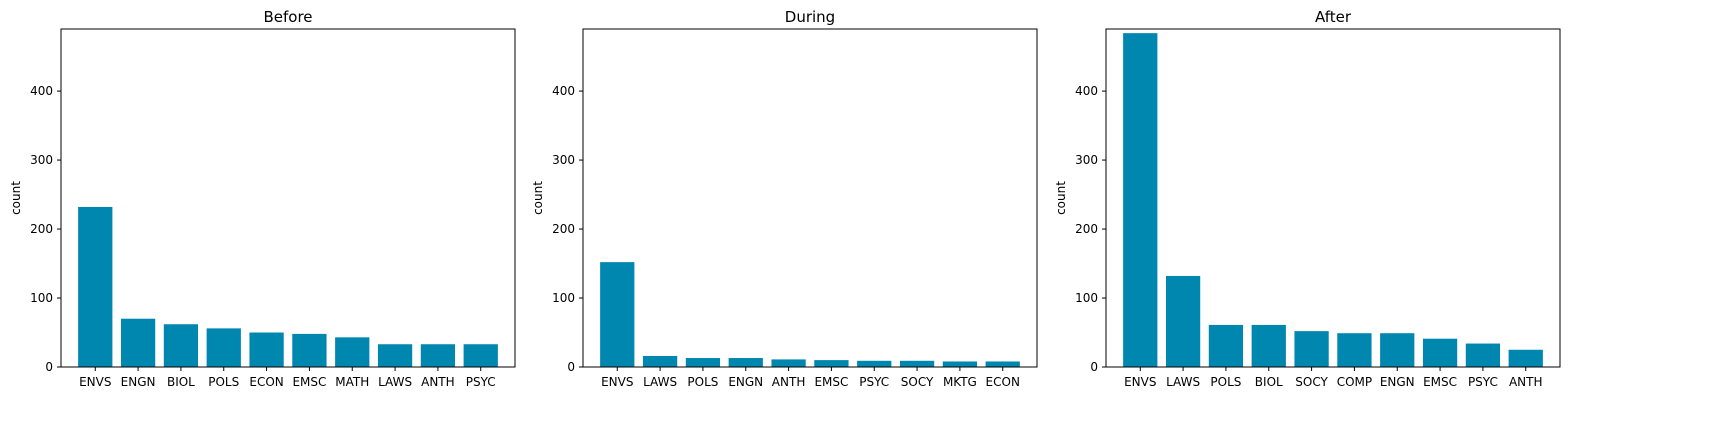 The image size is (1713, 435). What do you see at coordinates (287, 17) in the screenshot?
I see `chart-title: Before` at bounding box center [287, 17].